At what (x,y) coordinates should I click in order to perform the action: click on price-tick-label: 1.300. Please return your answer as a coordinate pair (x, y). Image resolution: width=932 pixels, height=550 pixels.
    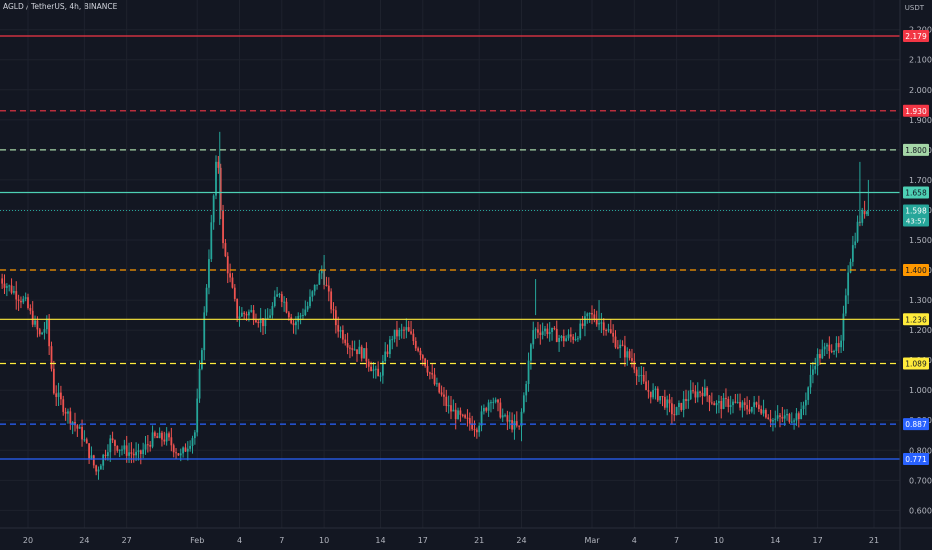
    Looking at the image, I should click on (920, 300).